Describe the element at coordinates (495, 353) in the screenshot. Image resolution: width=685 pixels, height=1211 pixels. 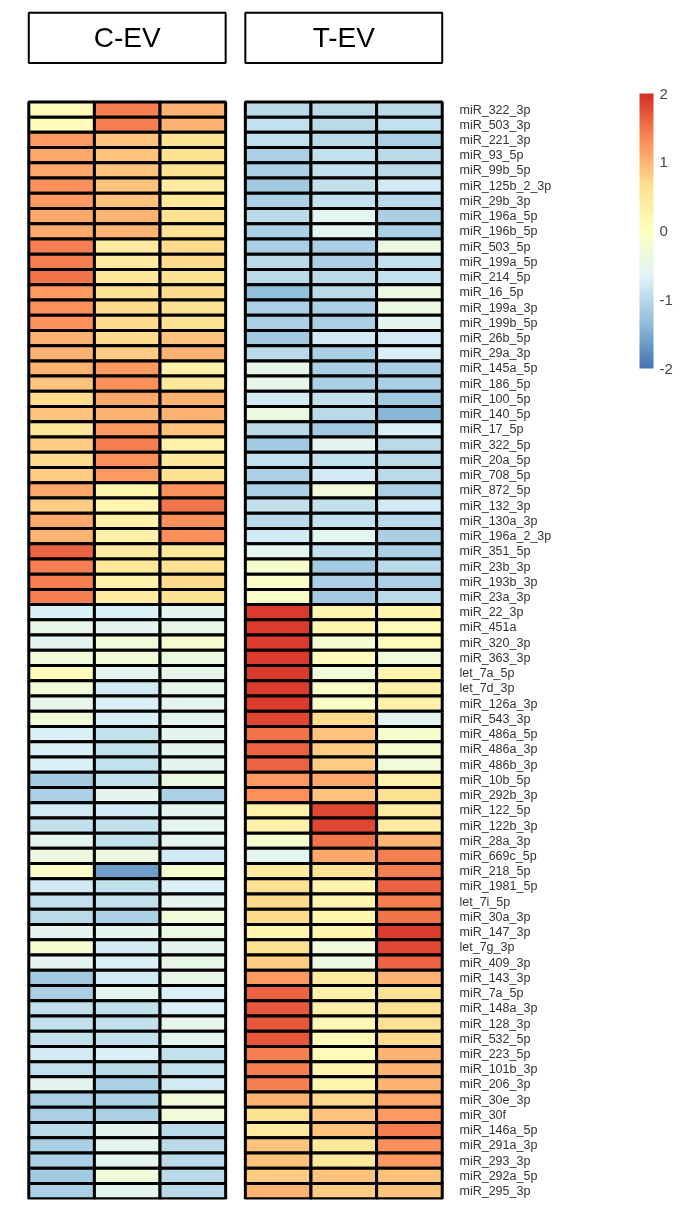
I see `y-tick-label: miR_29a_3p` at that location.